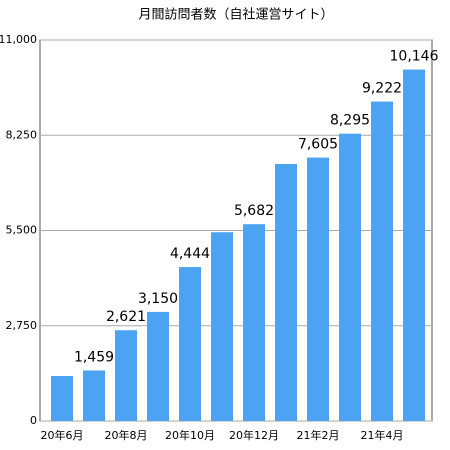  I want to click on value-label: 4,444, so click(190, 254).